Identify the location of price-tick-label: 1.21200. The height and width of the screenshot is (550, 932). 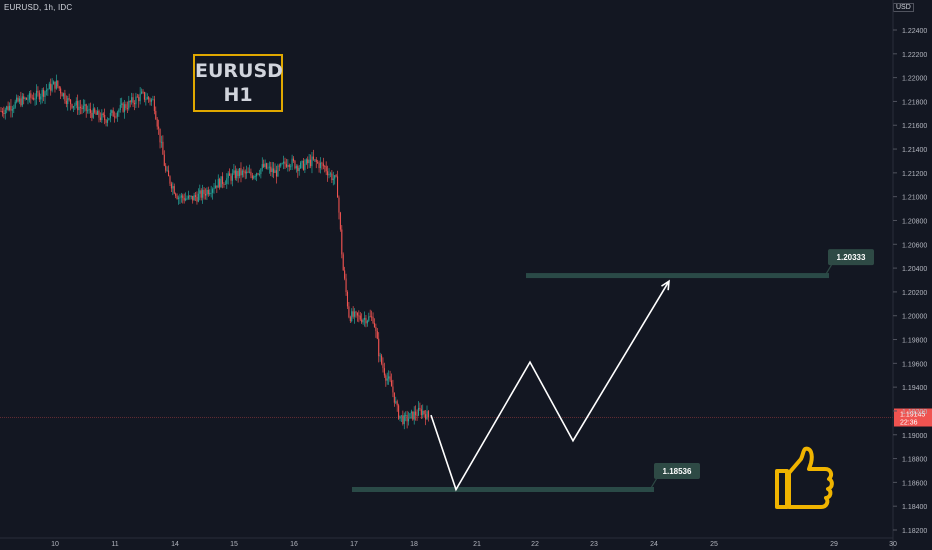
(914, 174).